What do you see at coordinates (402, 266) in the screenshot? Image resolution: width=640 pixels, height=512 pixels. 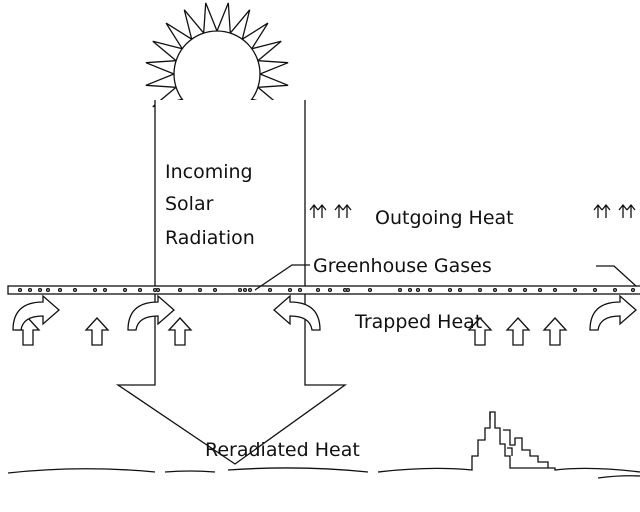 I see `label: Greenhouse Gases` at bounding box center [402, 266].